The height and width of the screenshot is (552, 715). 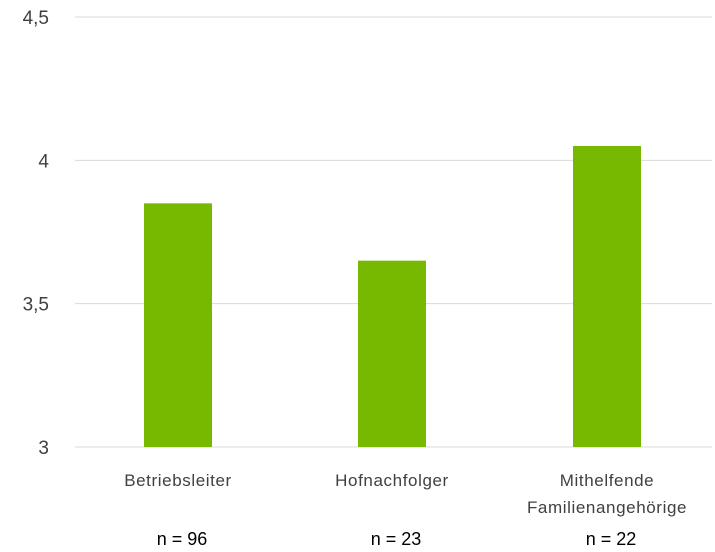 What do you see at coordinates (36, 233) in the screenshot?
I see `y-axis-ticks: 3 3,5 4 4,5` at bounding box center [36, 233].